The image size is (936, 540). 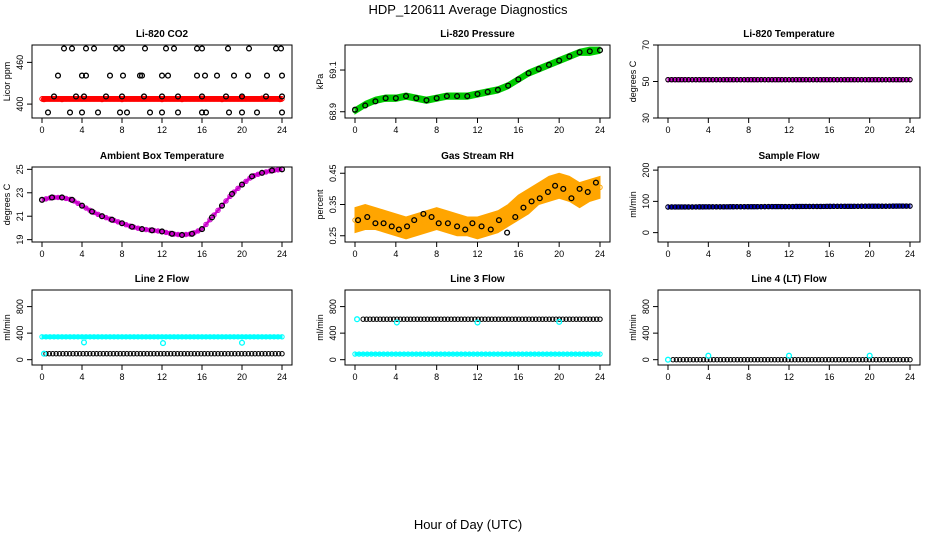 I want to click on line-2-flow-ytick-label: 0, so click(x=20, y=359).